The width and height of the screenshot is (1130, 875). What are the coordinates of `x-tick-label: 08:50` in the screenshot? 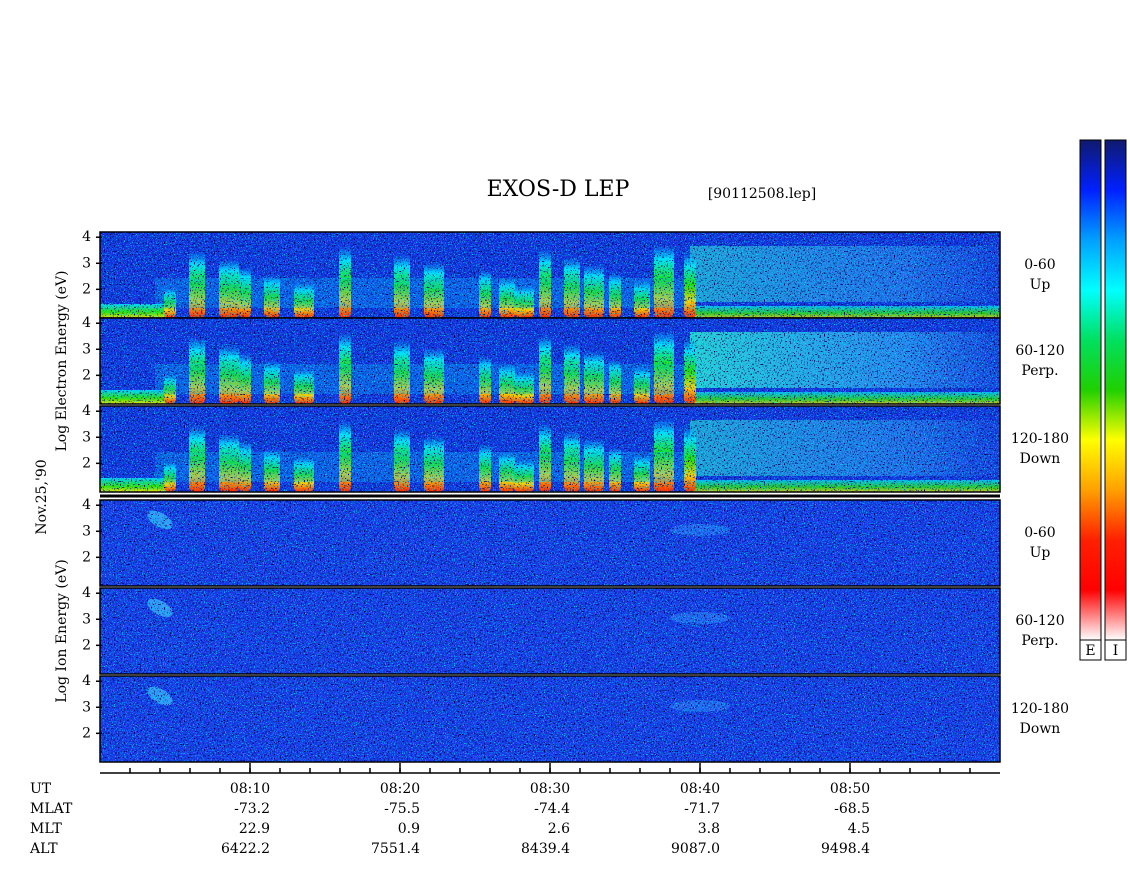 It's located at (850, 789).